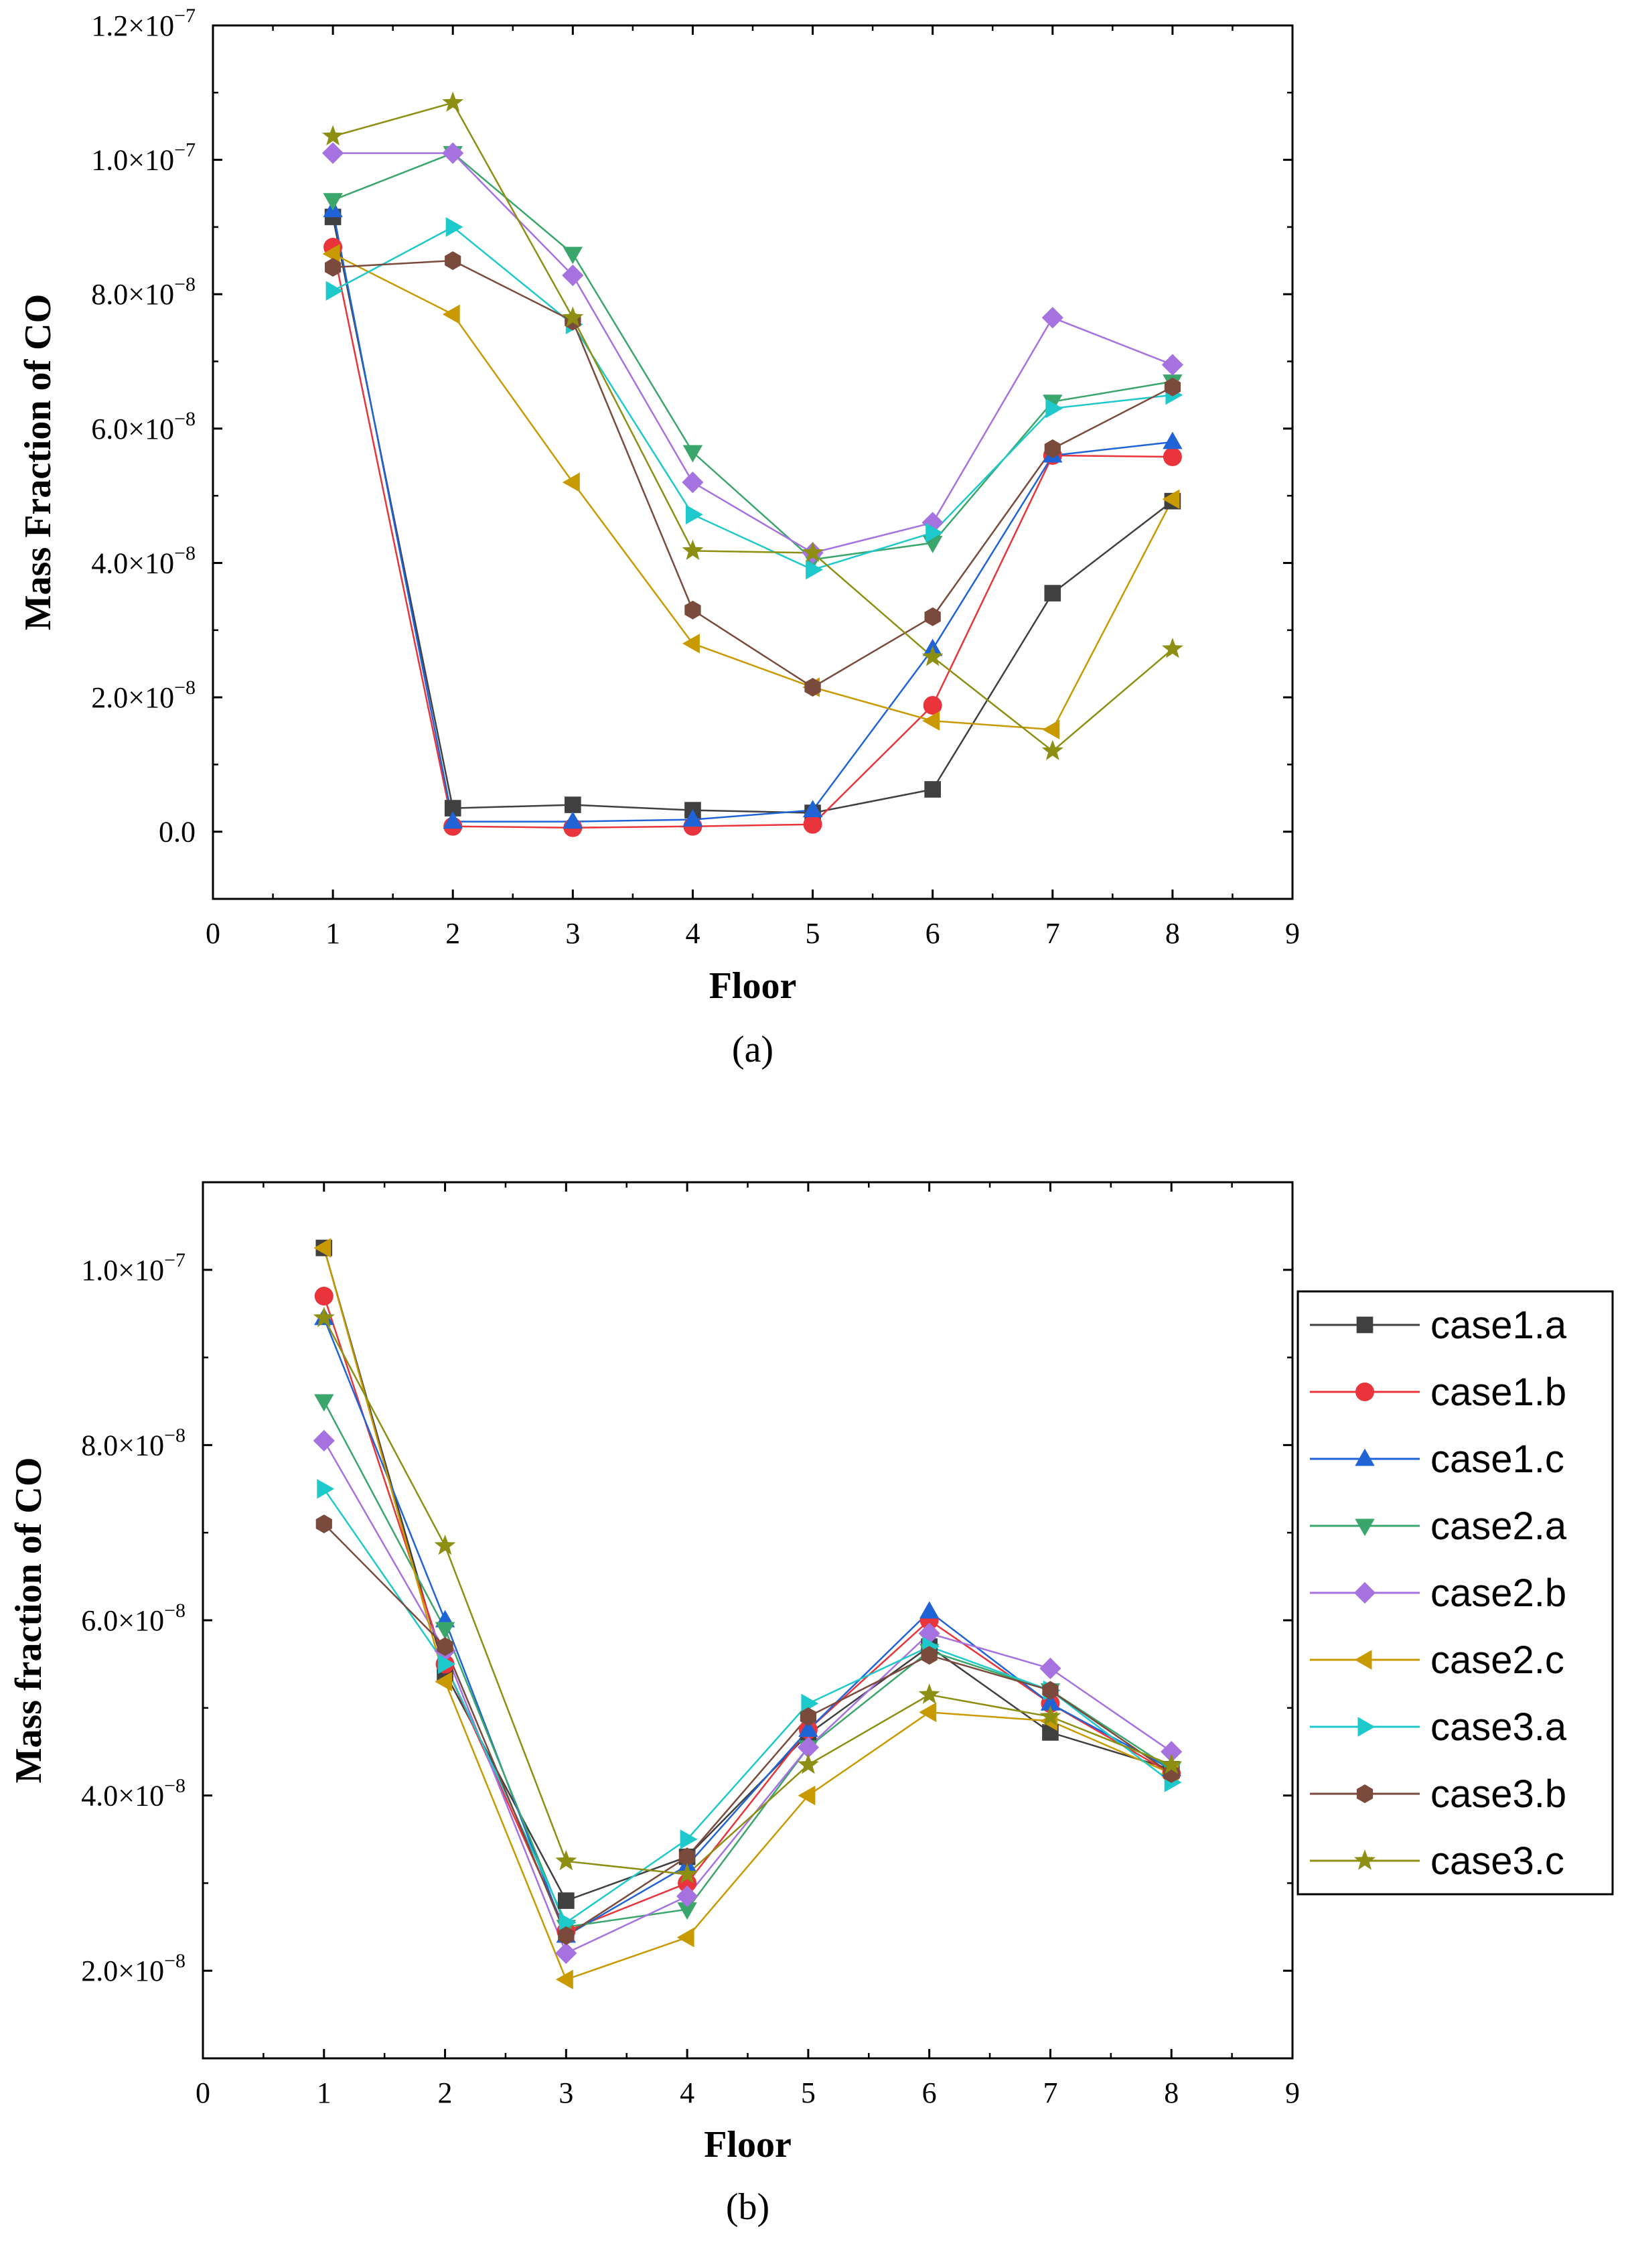 The height and width of the screenshot is (2268, 1628). What do you see at coordinates (1171, 2092) in the screenshot?
I see `x-tick-label: 8` at bounding box center [1171, 2092].